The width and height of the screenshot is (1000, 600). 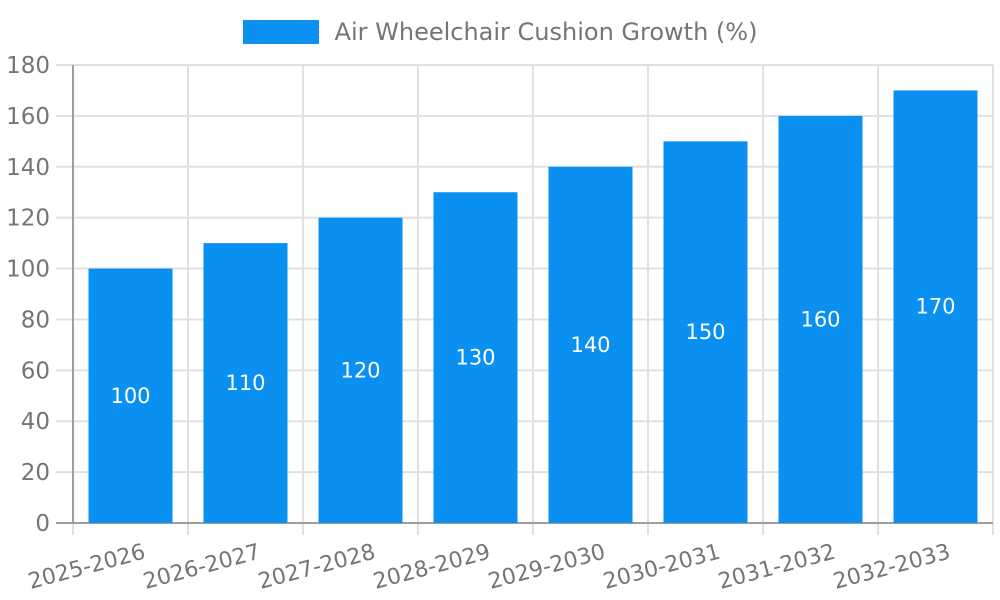 I want to click on x-tick-label: 2030-2031, so click(x=662, y=567).